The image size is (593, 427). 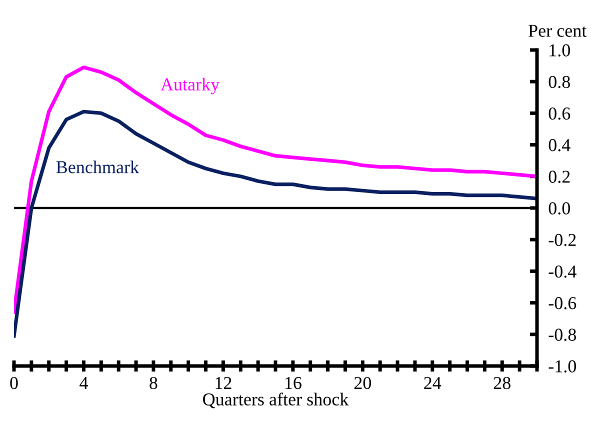 What do you see at coordinates (560, 50) in the screenshot?
I see `y-tick-label: 1.0` at bounding box center [560, 50].